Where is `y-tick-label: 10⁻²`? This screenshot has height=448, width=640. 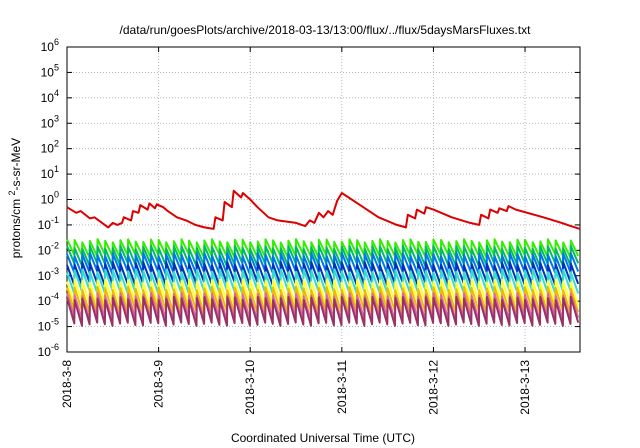 y-tick-label: 10⁻² is located at coordinates (48, 248).